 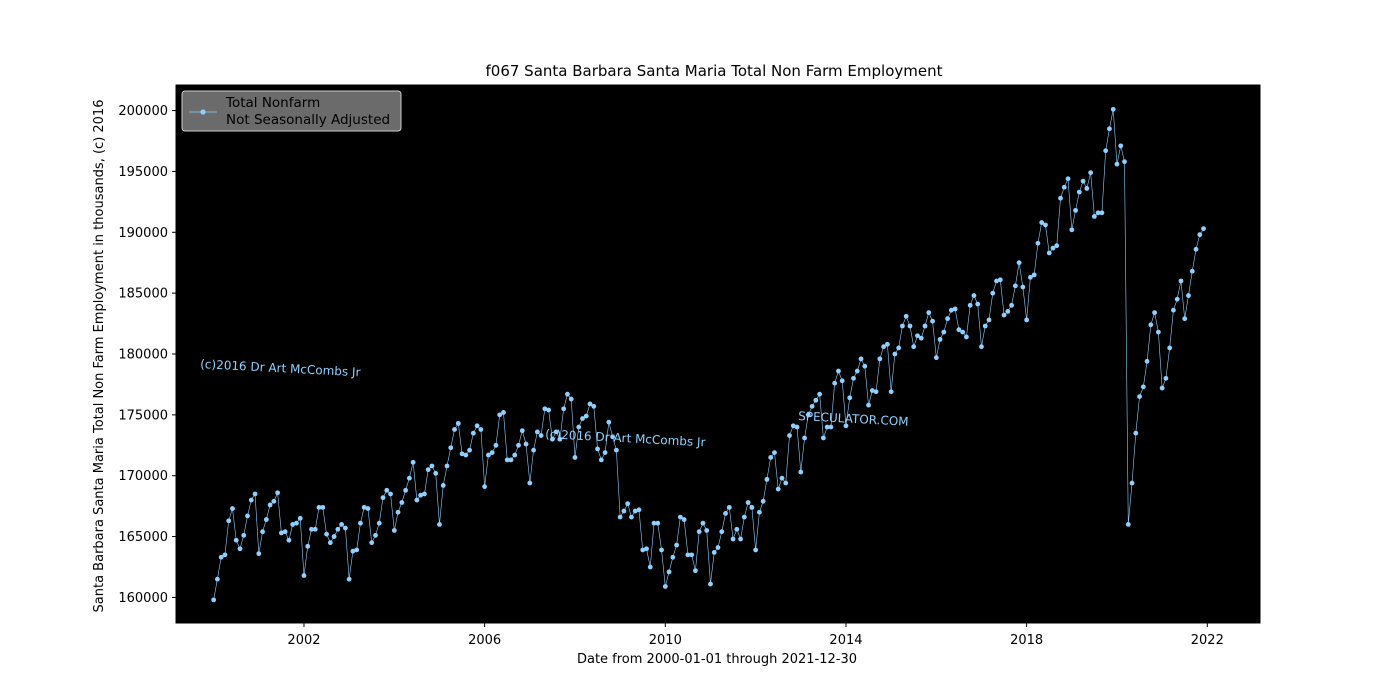 I want to click on legend: Total Nonfarm Not Seasonally Adjusted, so click(x=291, y=111).